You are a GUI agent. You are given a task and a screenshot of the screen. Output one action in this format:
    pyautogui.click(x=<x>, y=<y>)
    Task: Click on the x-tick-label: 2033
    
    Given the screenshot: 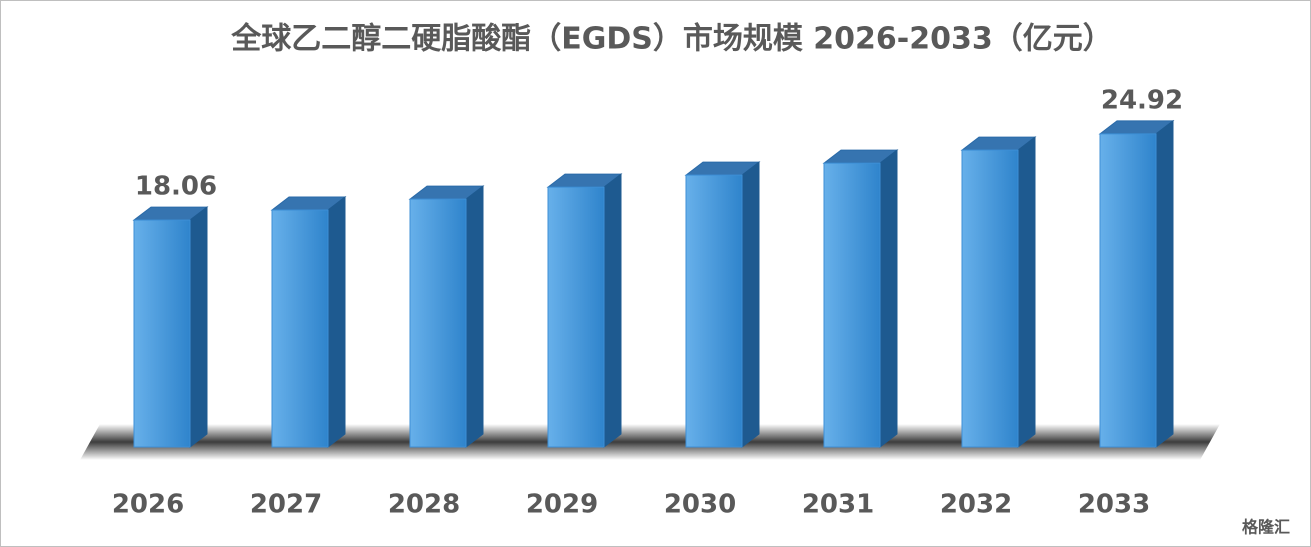 What is the action you would take?
    pyautogui.click(x=1114, y=505)
    